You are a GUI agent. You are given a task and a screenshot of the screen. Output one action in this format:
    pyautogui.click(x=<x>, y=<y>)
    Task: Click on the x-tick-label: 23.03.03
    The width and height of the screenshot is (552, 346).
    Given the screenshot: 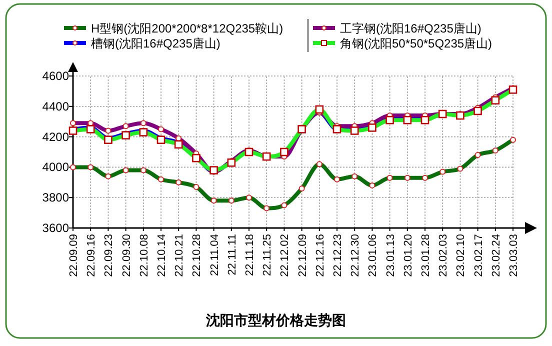 What is the action you would take?
    pyautogui.click(x=514, y=255)
    